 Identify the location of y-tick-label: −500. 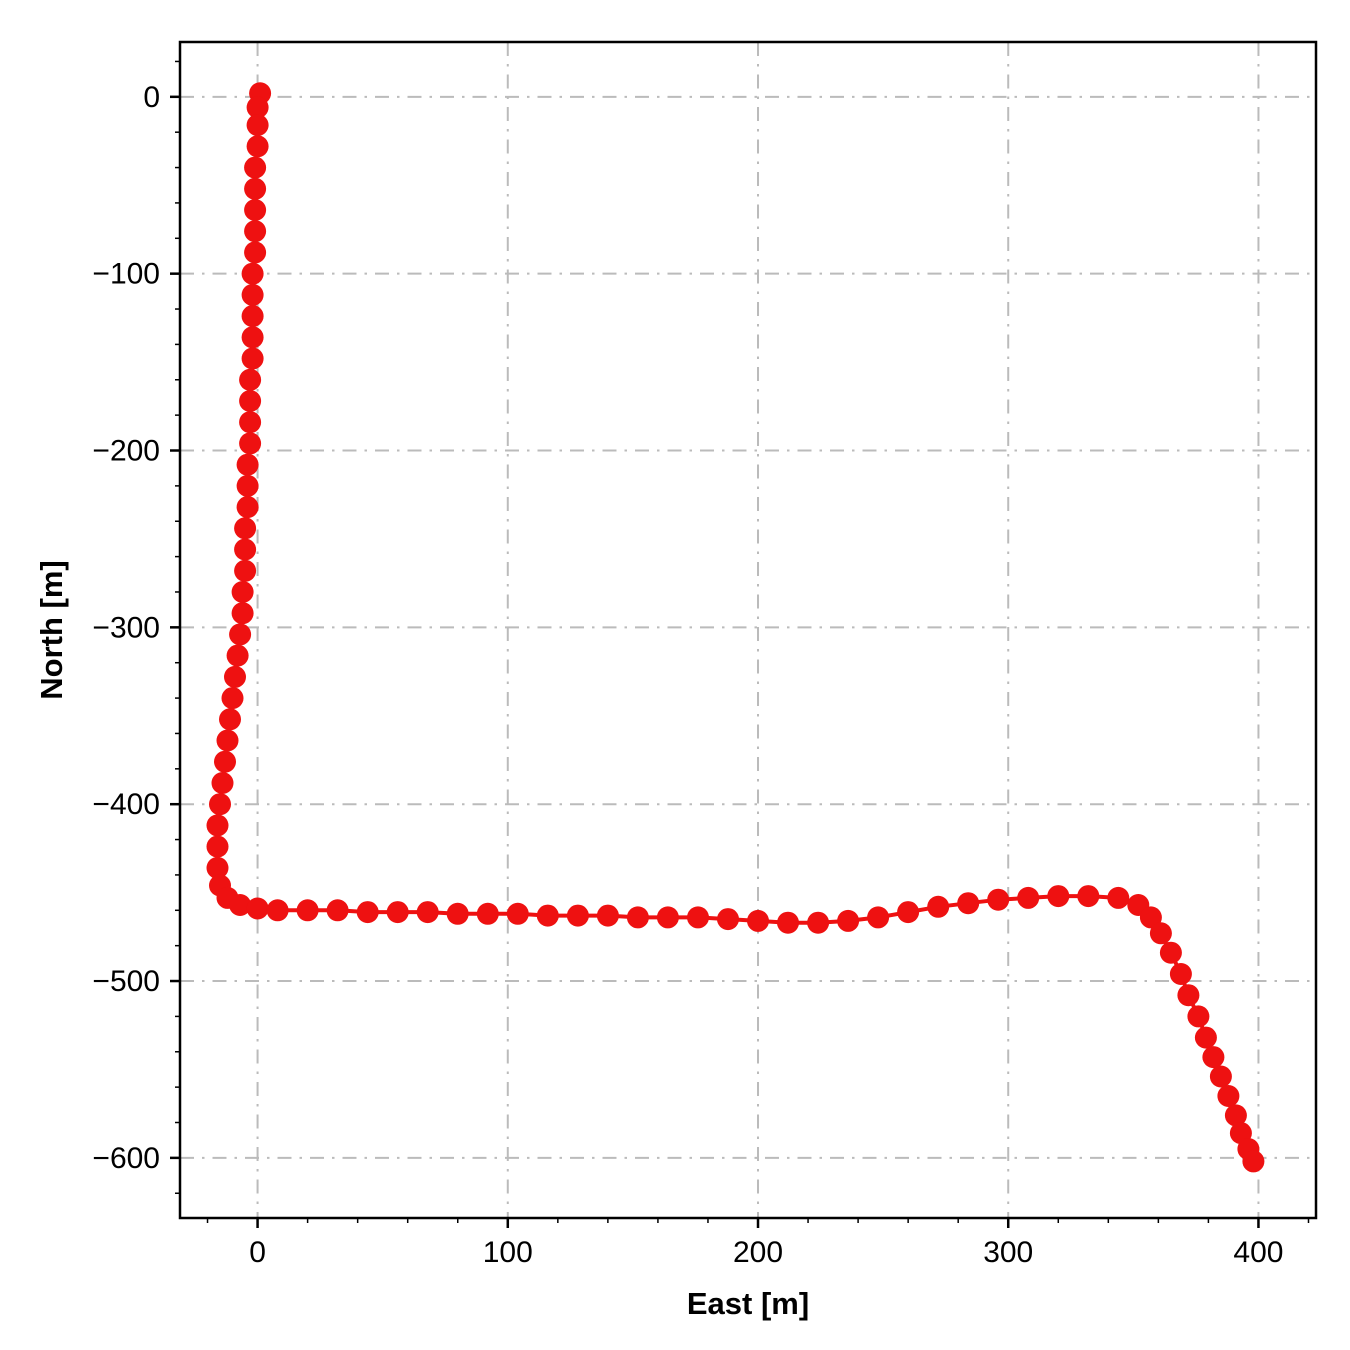
(126, 981).